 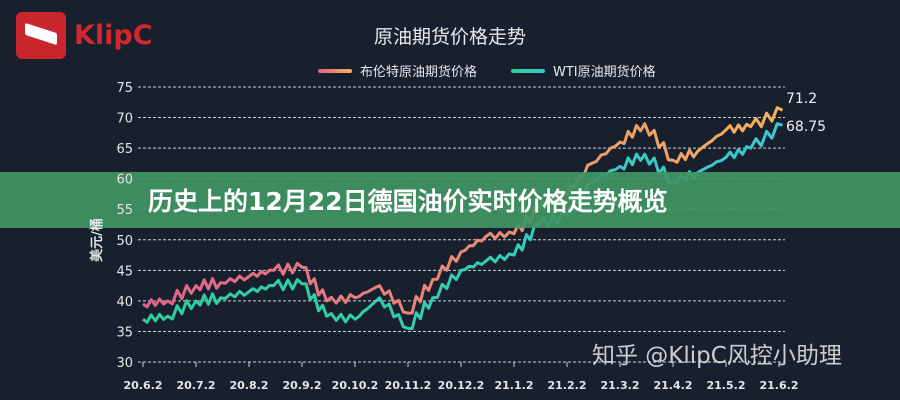 What do you see at coordinates (673, 385) in the screenshot?
I see `x-tick-label: 21.4.2` at bounding box center [673, 385].